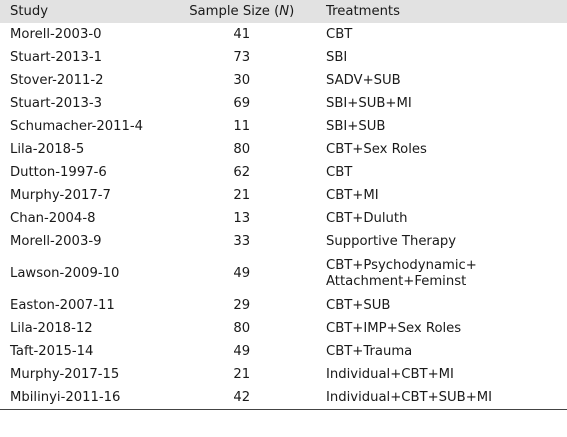  What do you see at coordinates (434, 149) in the screenshot?
I see `cell-treatments: CBT+Sex Roles` at bounding box center [434, 149].